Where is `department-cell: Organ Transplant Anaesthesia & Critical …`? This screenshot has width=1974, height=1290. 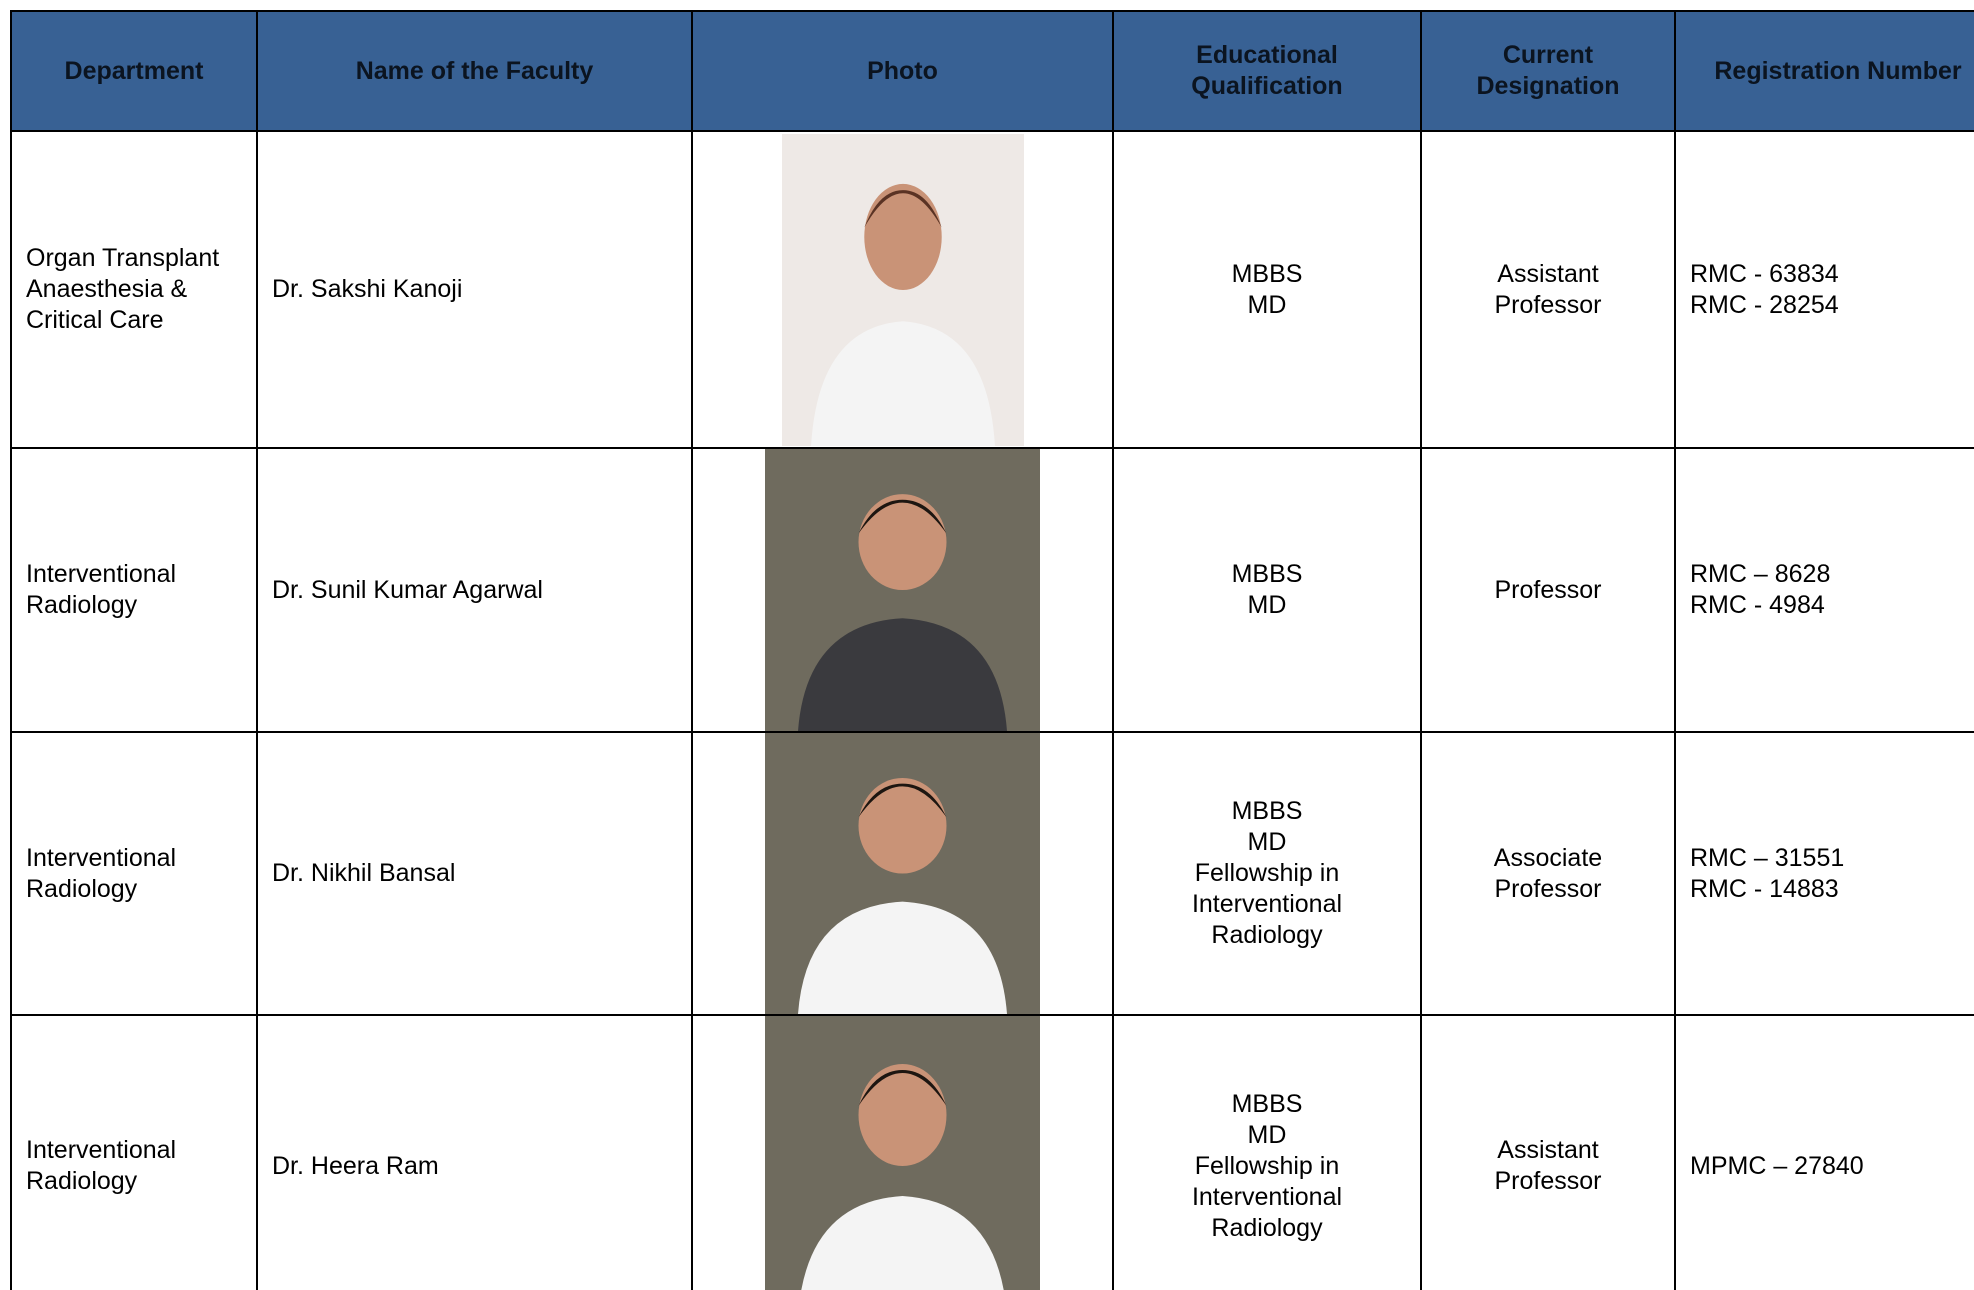
department-cell: Organ Transplant Anaesthesia & Critical … is located at coordinates (134, 289).